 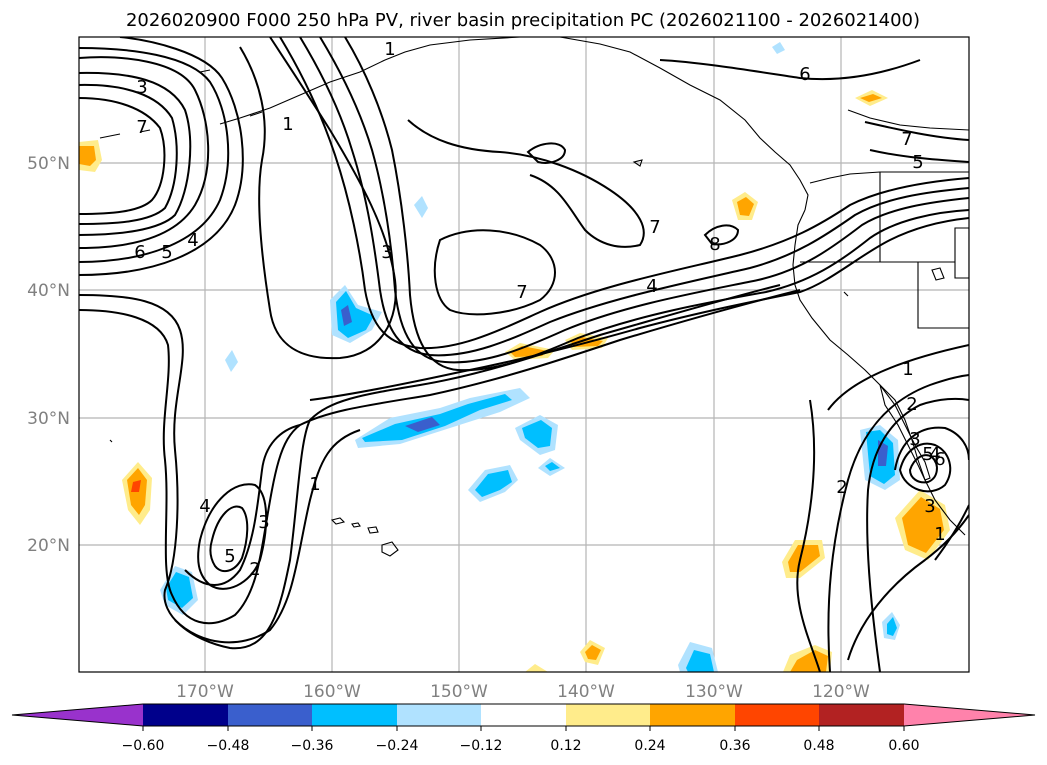 What do you see at coordinates (204, 506) in the screenshot?
I see `contour-label-18: 4` at bounding box center [204, 506].